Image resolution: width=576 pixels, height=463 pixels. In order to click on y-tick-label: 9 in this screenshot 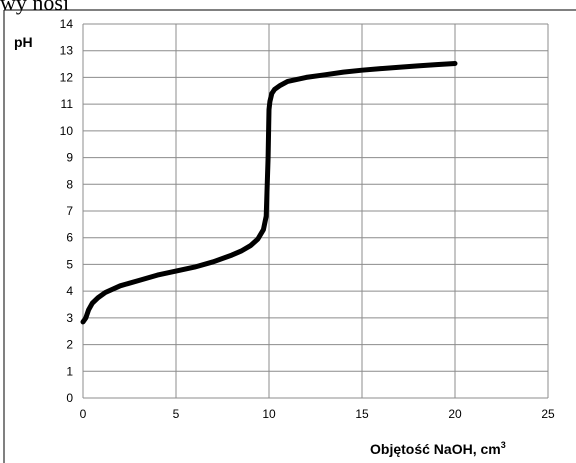, I will do `click(69, 158)`.